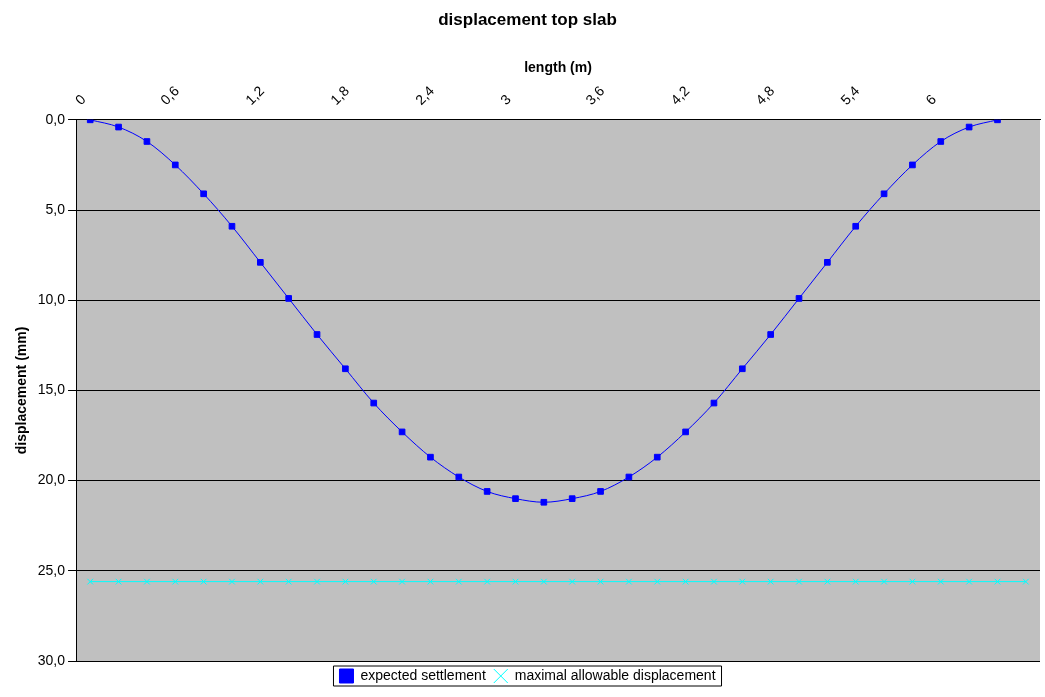 Image resolution: width=1045 pixels, height=697 pixels. What do you see at coordinates (680, 95) in the screenshot?
I see `x-tick-label: 4,2` at bounding box center [680, 95].